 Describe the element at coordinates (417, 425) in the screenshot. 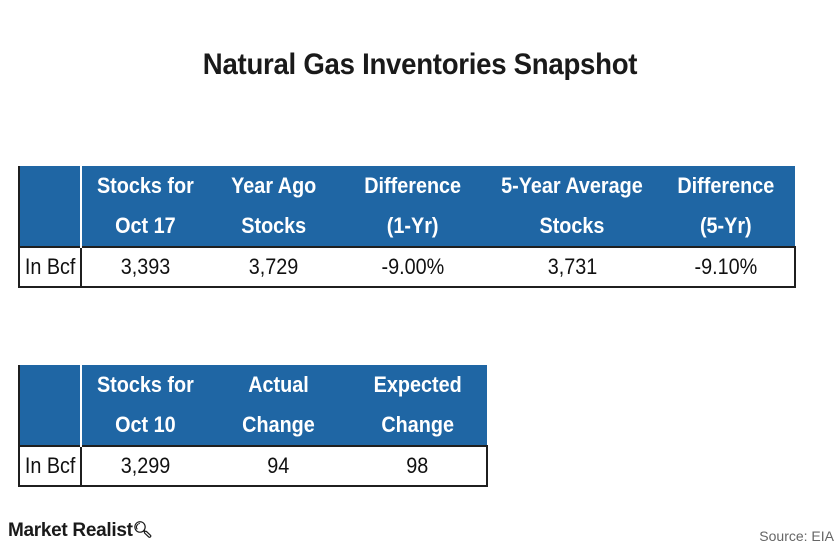

I see `header-expected-change-line2: Change` at that location.